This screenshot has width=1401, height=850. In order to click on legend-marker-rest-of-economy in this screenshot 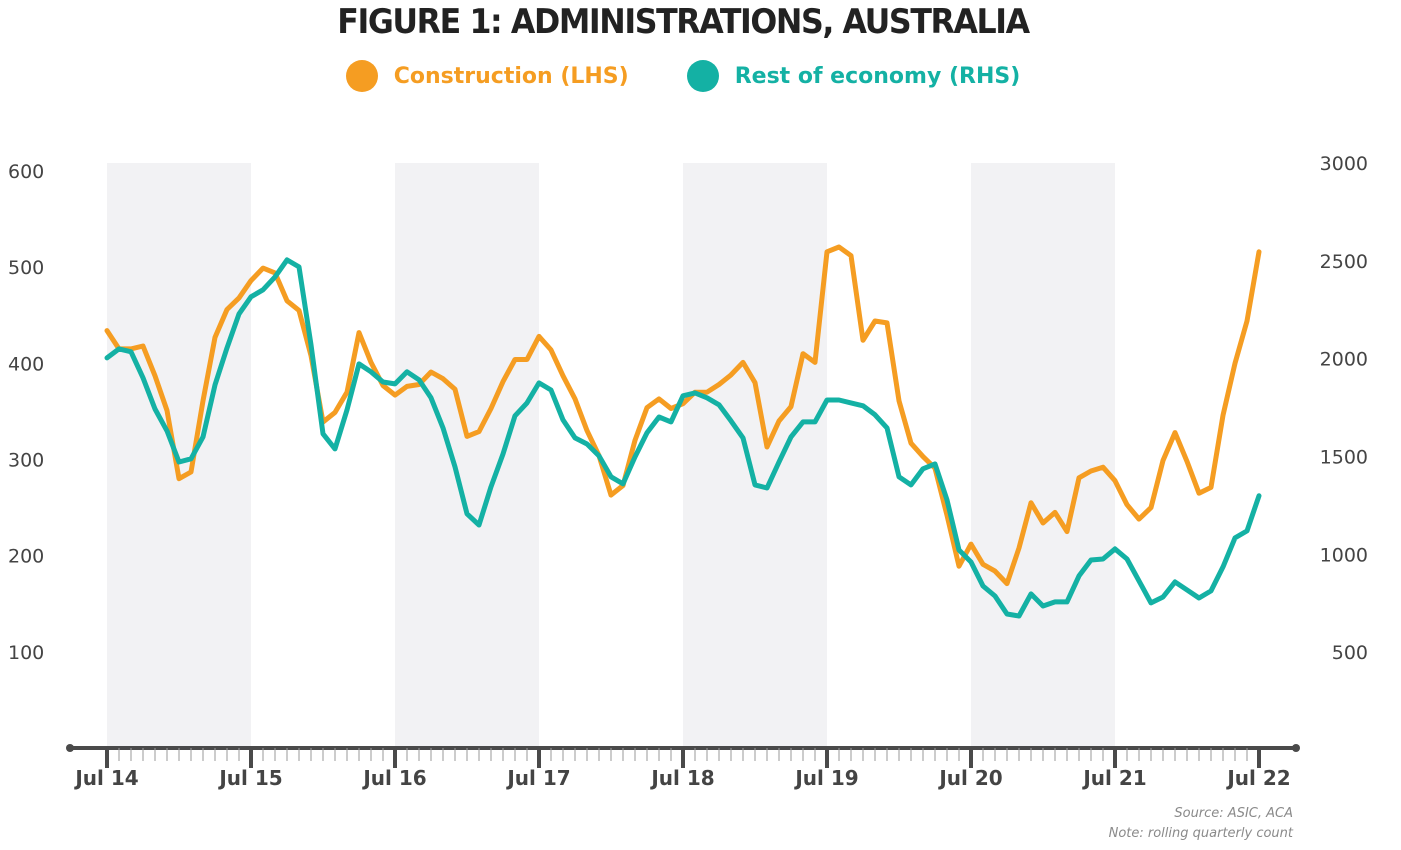, I will do `click(702, 76)`.